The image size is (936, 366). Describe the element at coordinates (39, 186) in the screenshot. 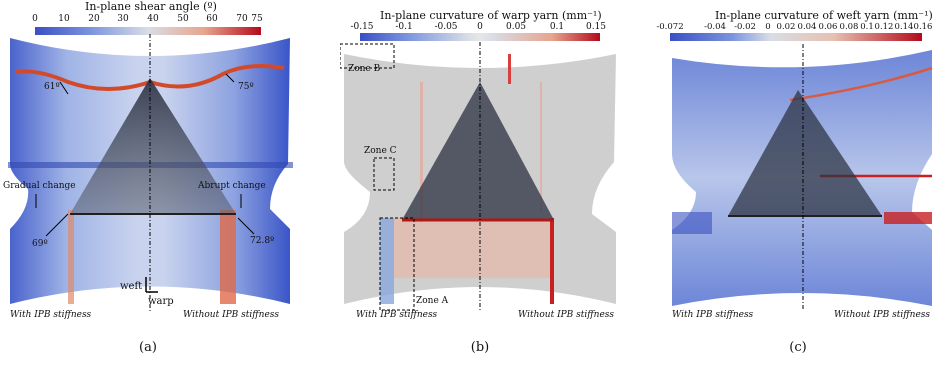

I see `annotation-gradual-change: Gradual change` at that location.